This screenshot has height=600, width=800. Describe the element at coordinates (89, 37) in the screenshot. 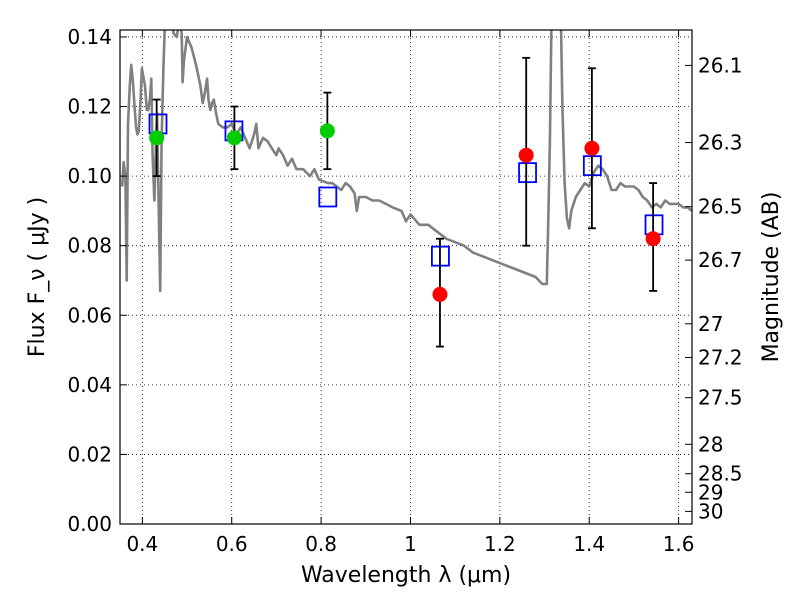

I see `y-tick-label: 0.14` at that location.